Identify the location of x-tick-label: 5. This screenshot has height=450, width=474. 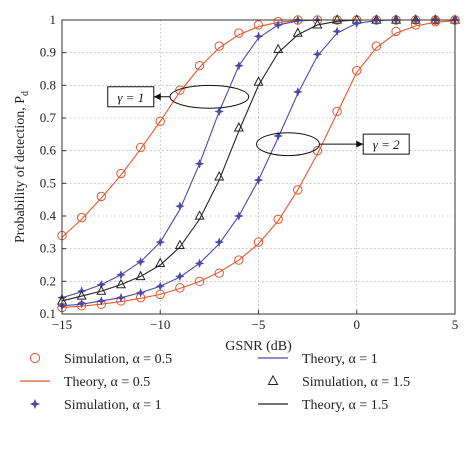
(455, 324).